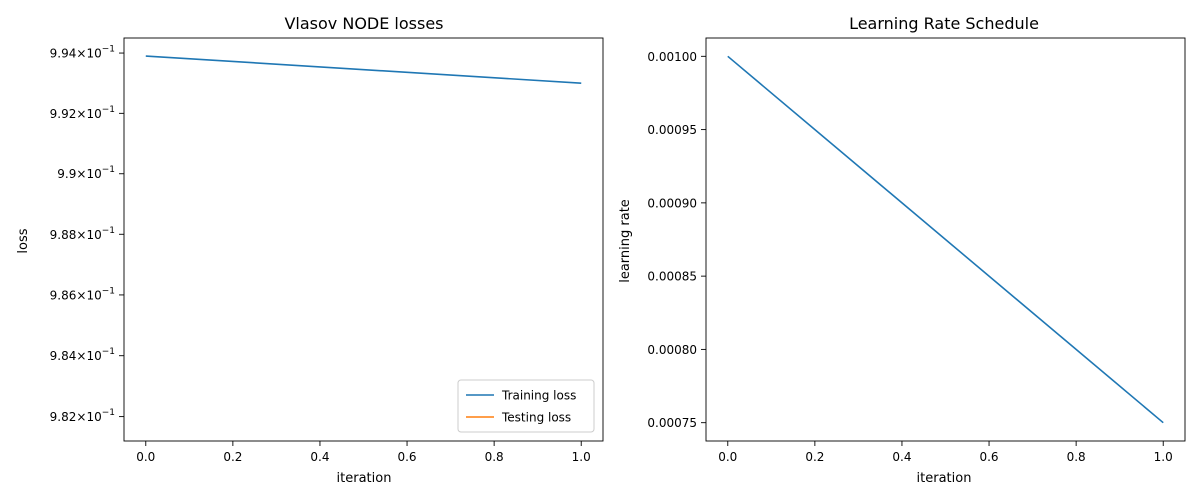 The height and width of the screenshot is (500, 1200). I want to click on loss-chart-y-tick-mantissa: 9.86, so click(63, 295).